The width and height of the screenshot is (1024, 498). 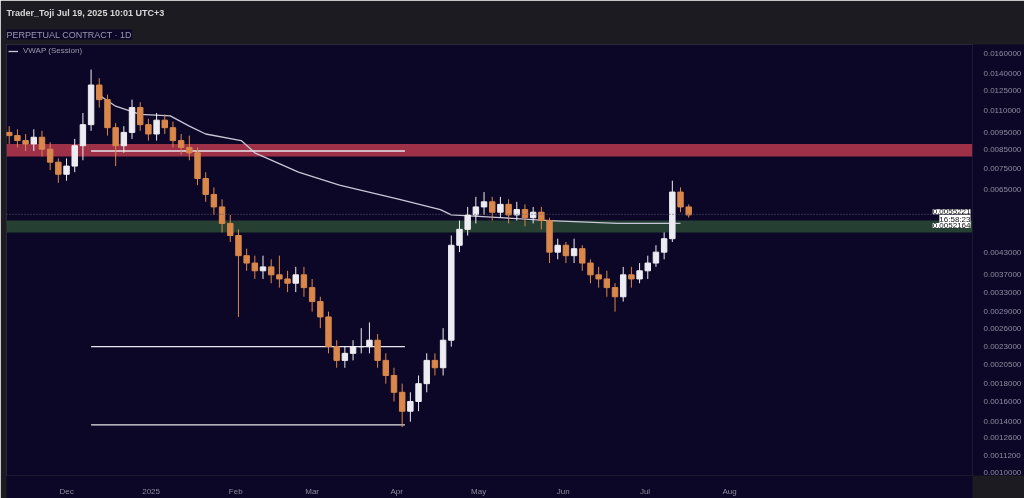 What do you see at coordinates (1002, 312) in the screenshot?
I see `y-tick-label: 0.0029000` at bounding box center [1002, 312].